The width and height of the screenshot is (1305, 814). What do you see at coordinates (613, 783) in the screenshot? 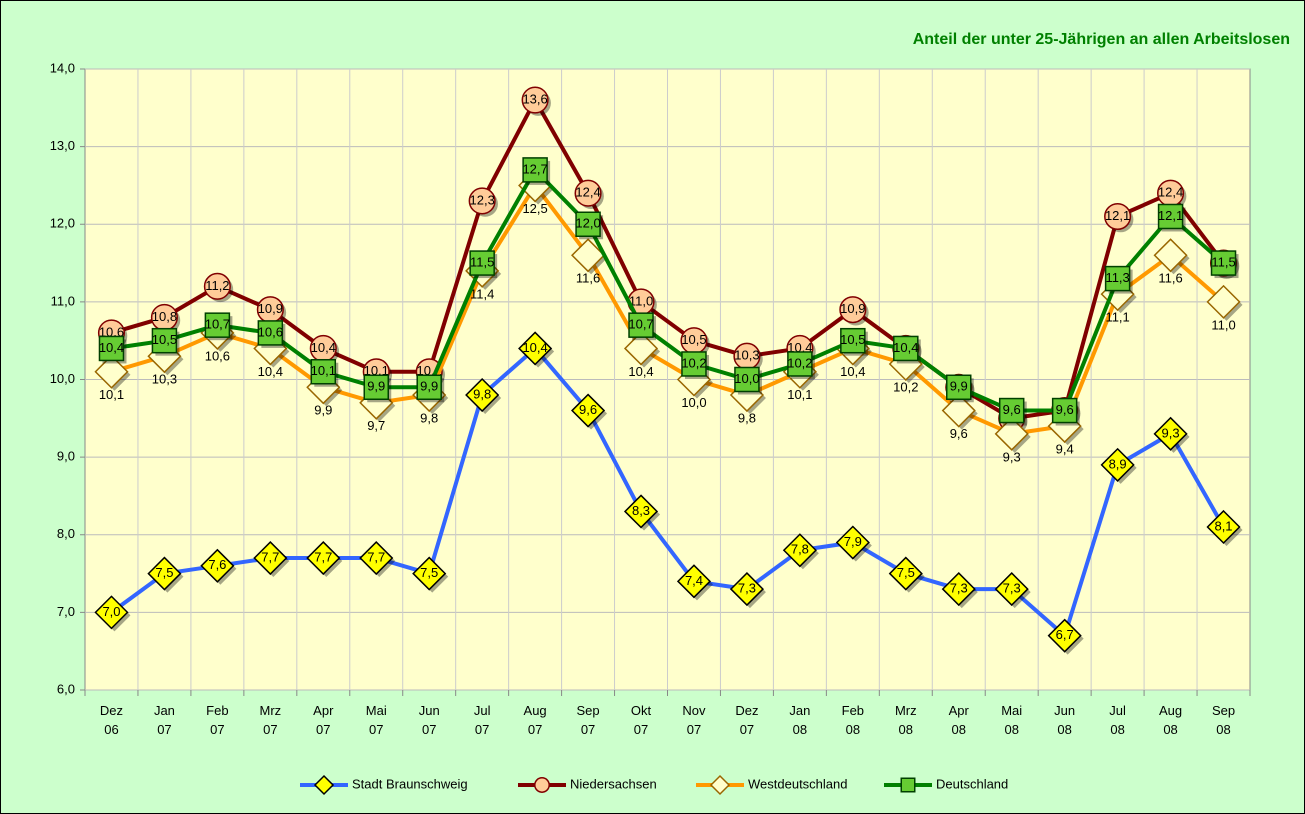
I see `legend-label: Niedersachsen` at bounding box center [613, 783].